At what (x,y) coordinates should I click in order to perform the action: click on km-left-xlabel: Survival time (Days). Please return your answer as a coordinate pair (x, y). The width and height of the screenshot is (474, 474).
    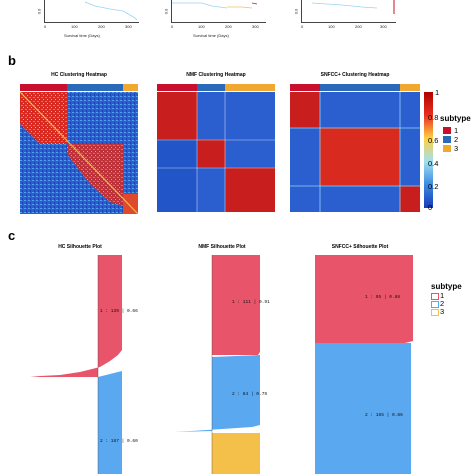
    Looking at the image, I should click on (82, 35).